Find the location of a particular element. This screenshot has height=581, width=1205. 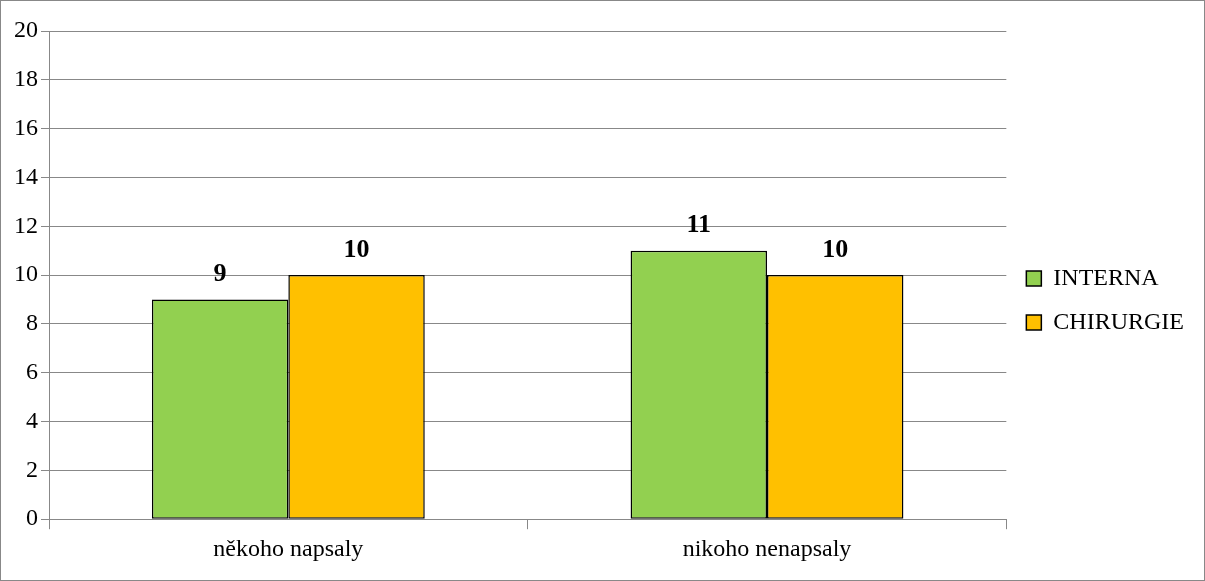

legend-label: CHIRURGIE is located at coordinates (1119, 320).